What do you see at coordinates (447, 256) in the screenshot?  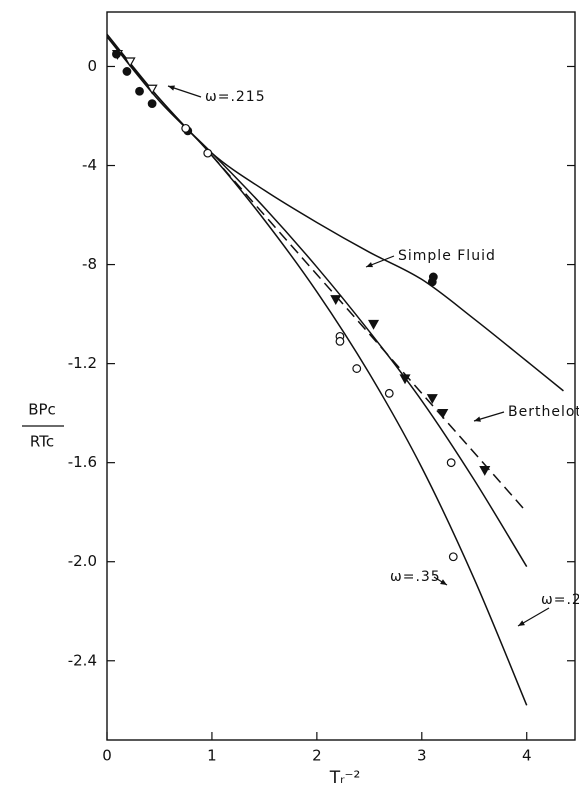 I see `curve-label: Simple Fluid` at bounding box center [447, 256].